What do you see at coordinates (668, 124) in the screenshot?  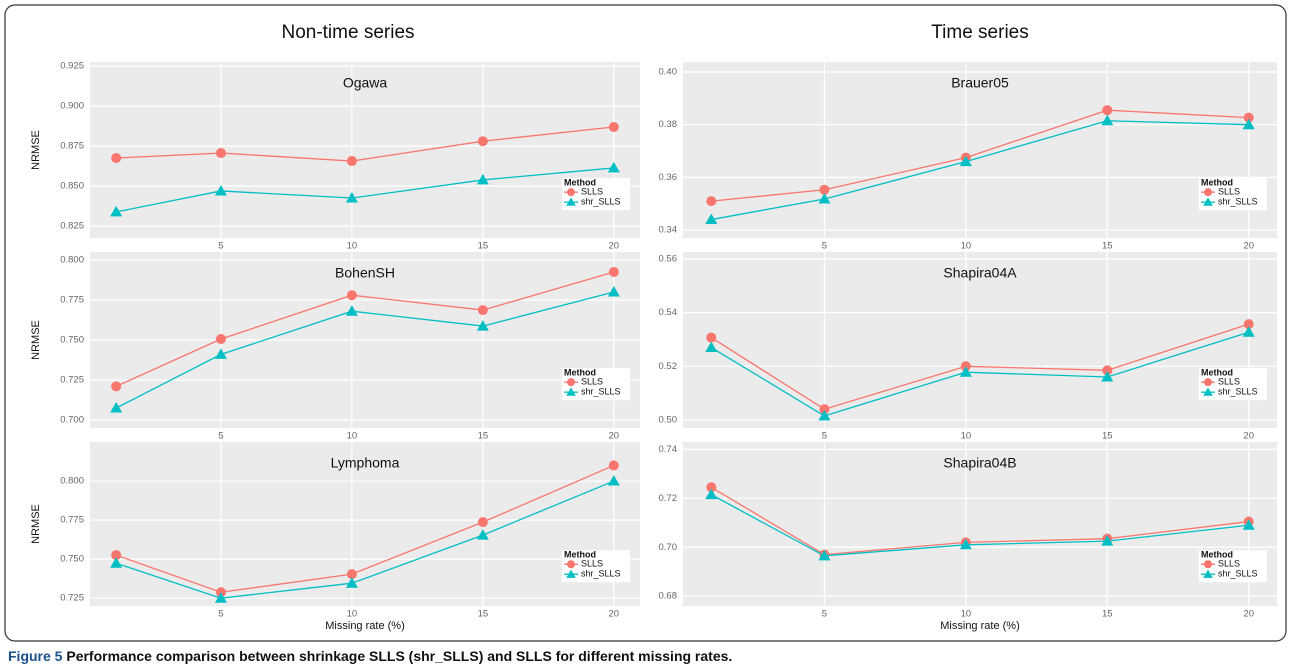 I see `y-tick-label: 0.38` at bounding box center [668, 124].